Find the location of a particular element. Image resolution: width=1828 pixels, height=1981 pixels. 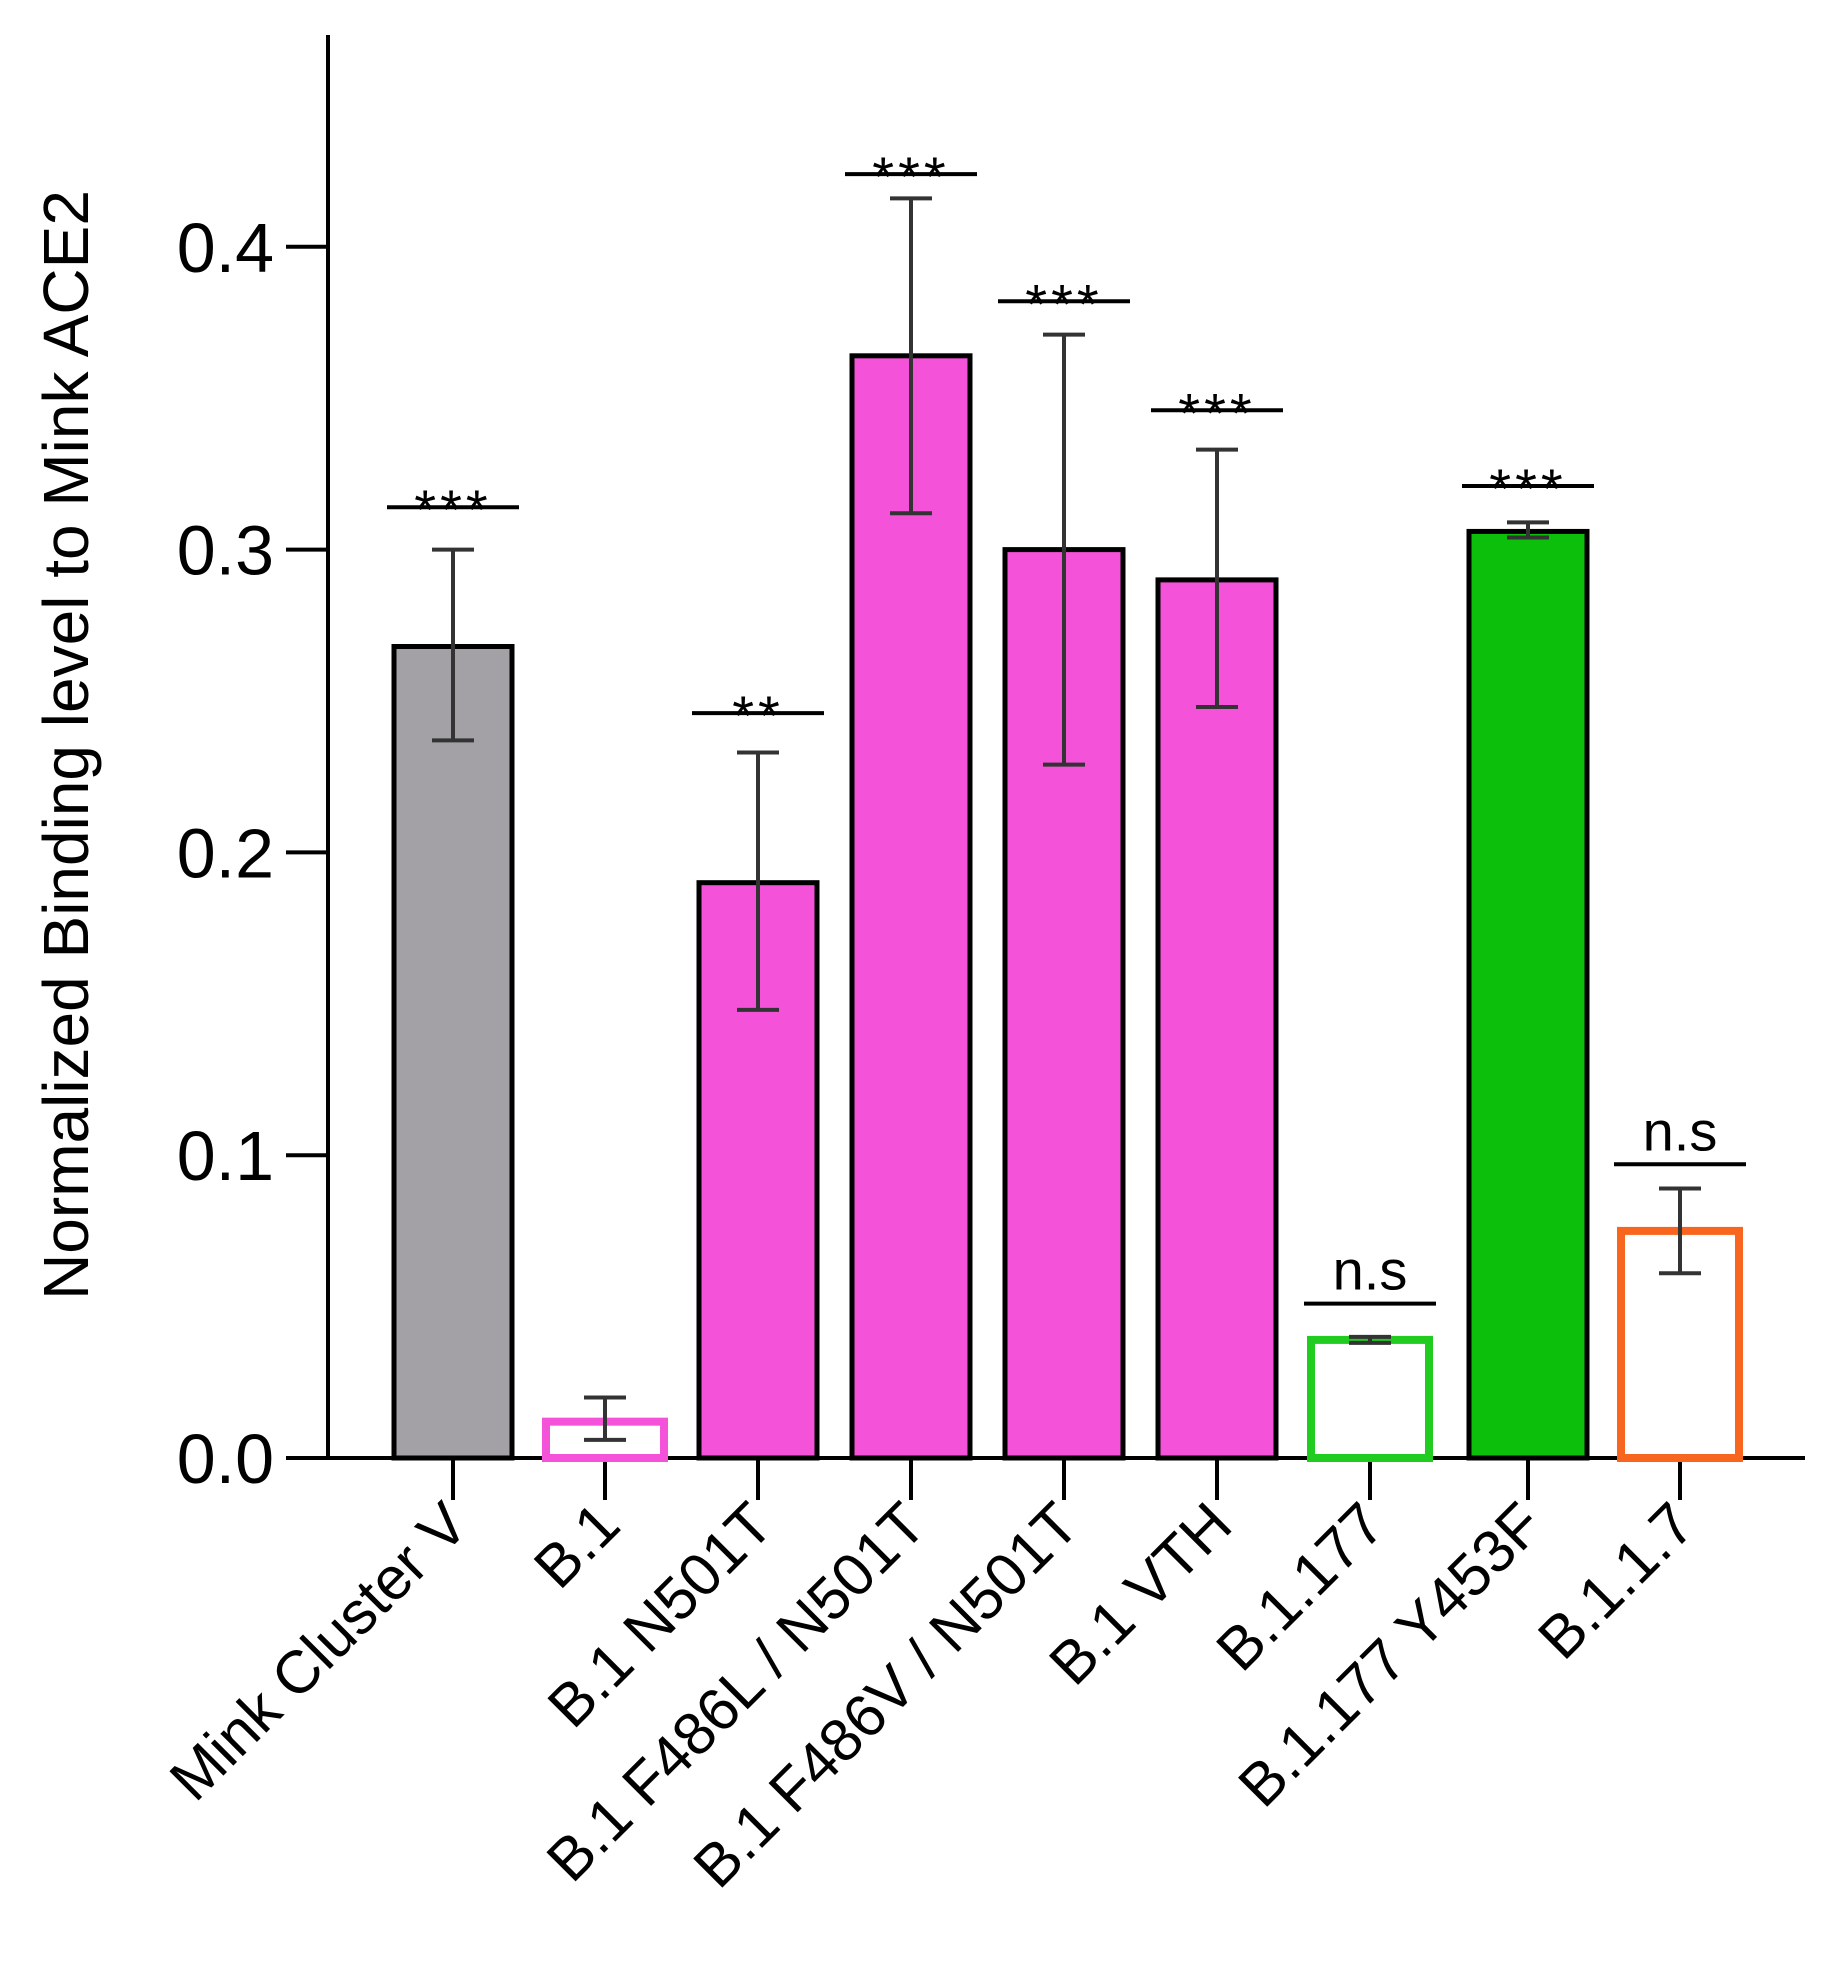

x-category-label: B.1 is located at coordinates (576, 1545).